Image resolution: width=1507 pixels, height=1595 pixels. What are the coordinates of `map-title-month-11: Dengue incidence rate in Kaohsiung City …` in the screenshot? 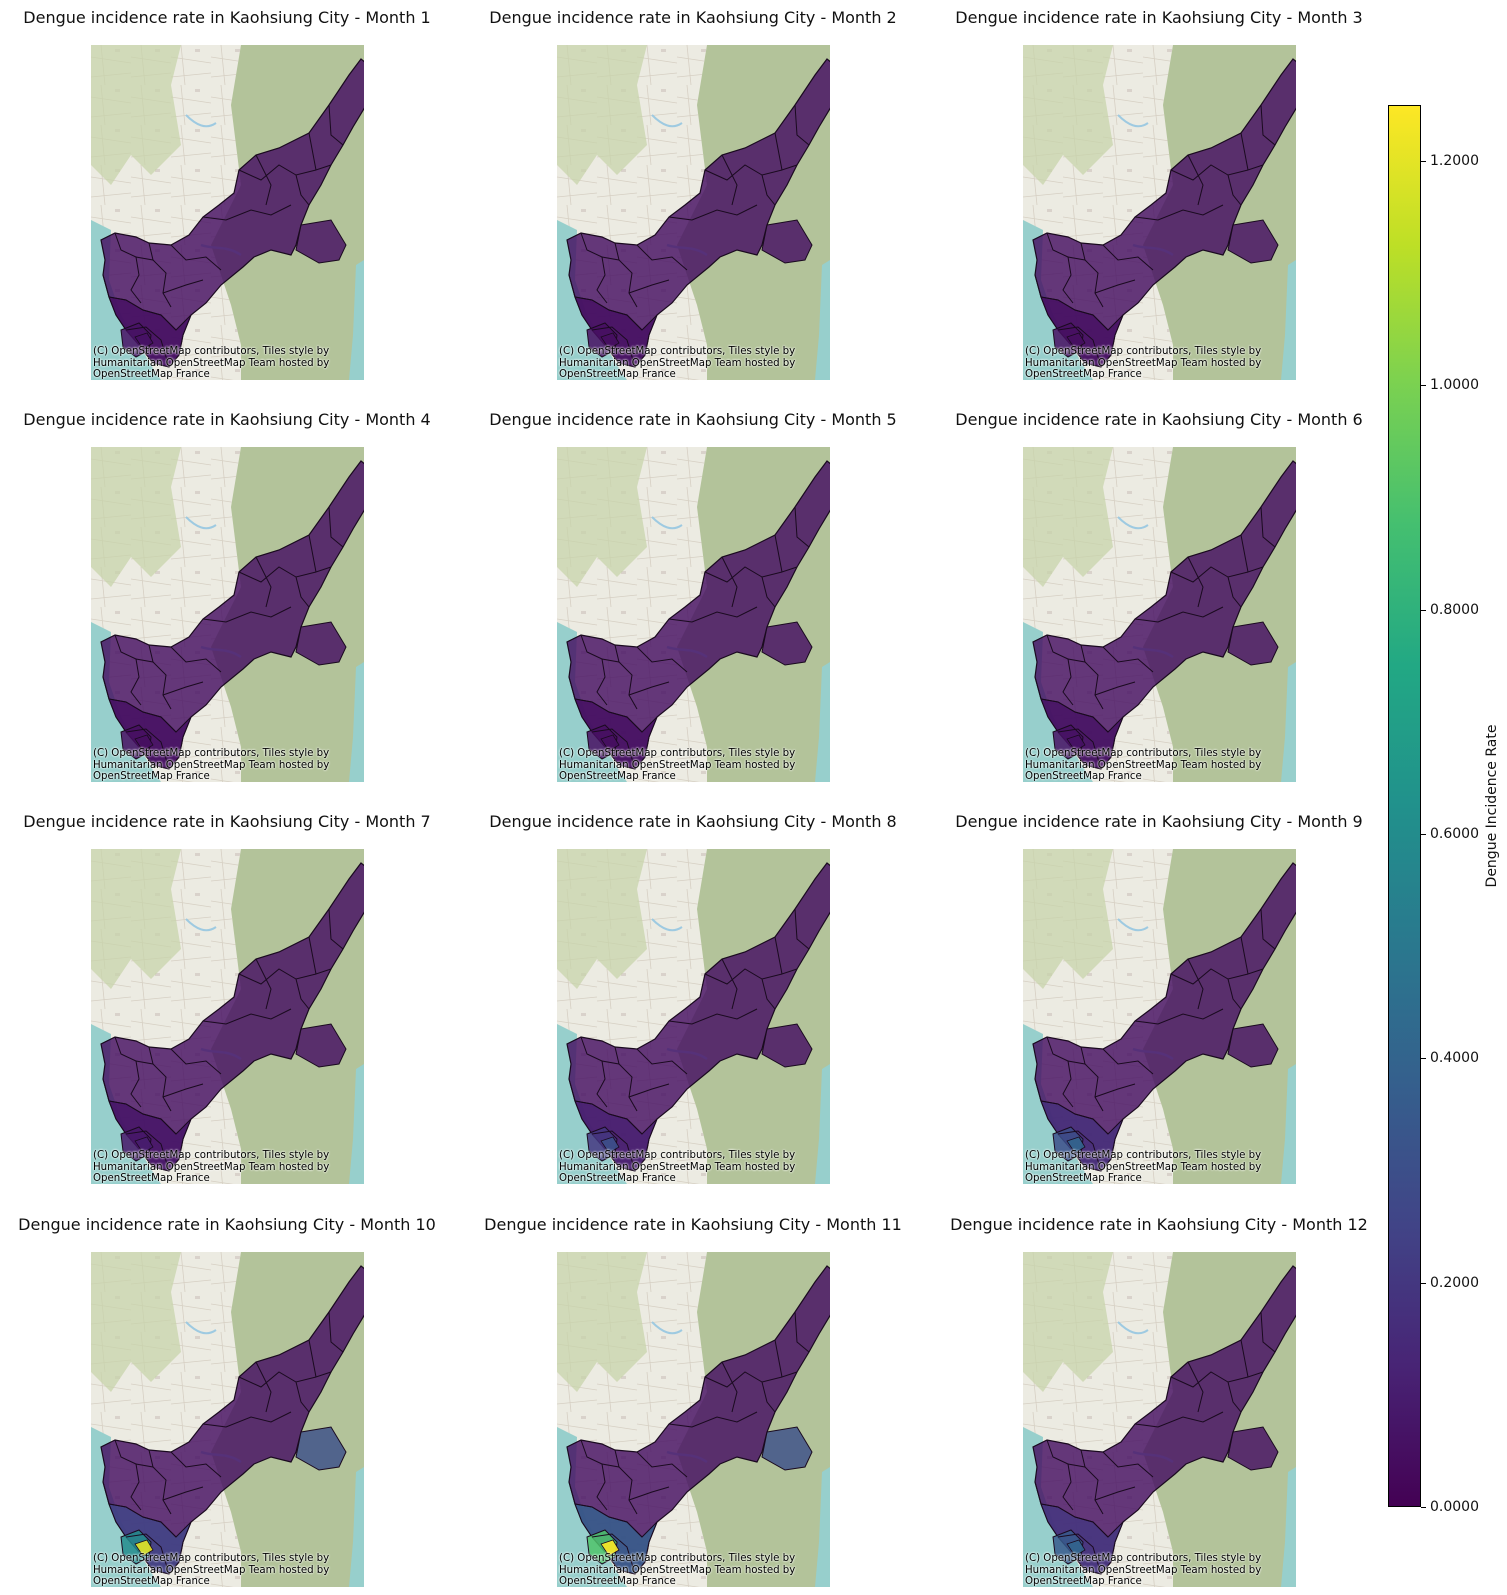 It's located at (693, 1224).